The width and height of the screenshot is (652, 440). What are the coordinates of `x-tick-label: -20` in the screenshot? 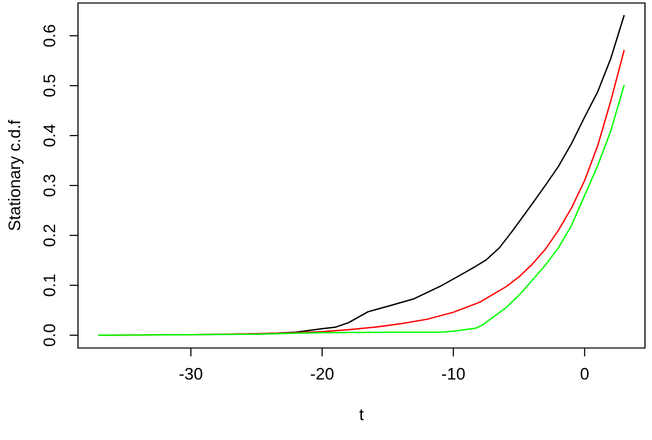 It's located at (322, 374).